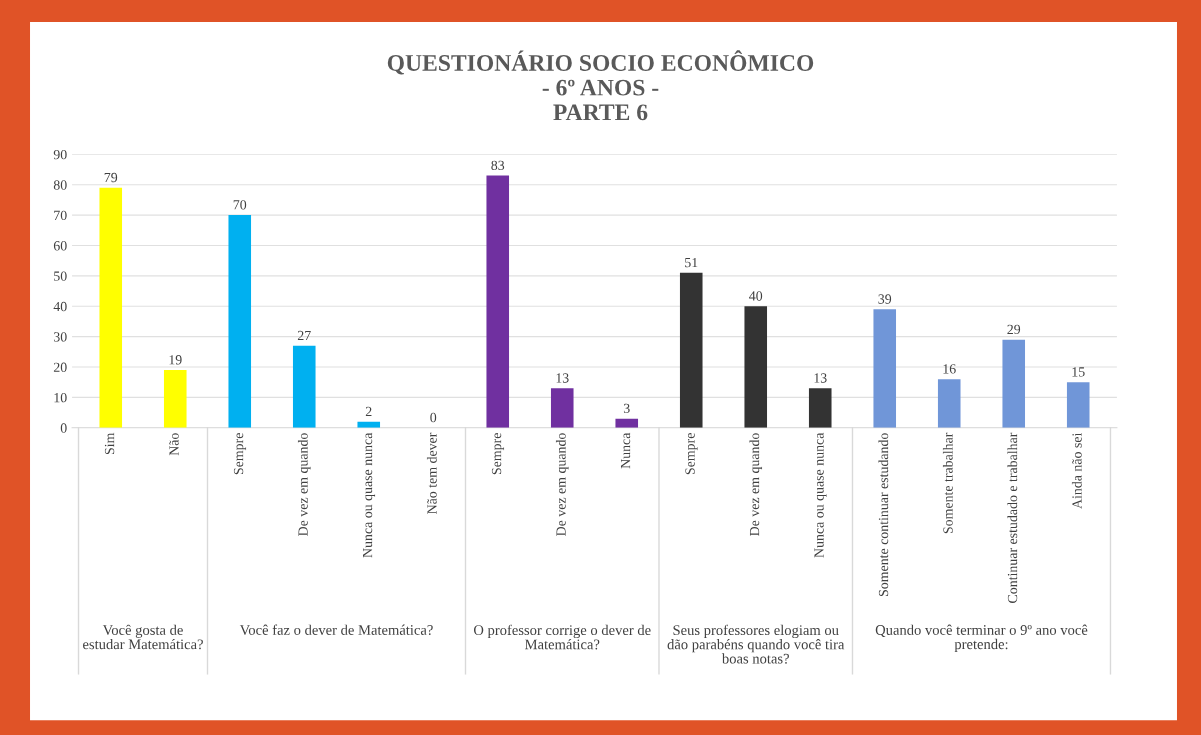 Image resolution: width=1201 pixels, height=735 pixels. I want to click on x-tick-label: Continuar estudado e trabalhar, so click(1012, 517).